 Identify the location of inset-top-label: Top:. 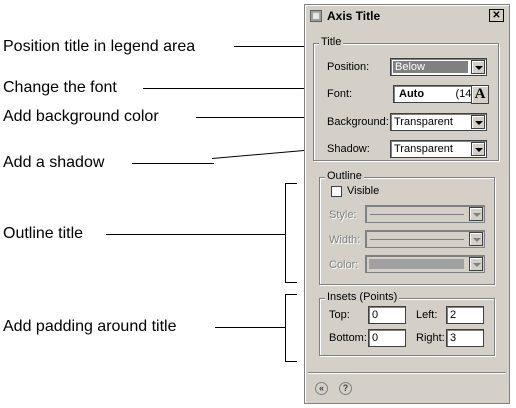
(339, 315).